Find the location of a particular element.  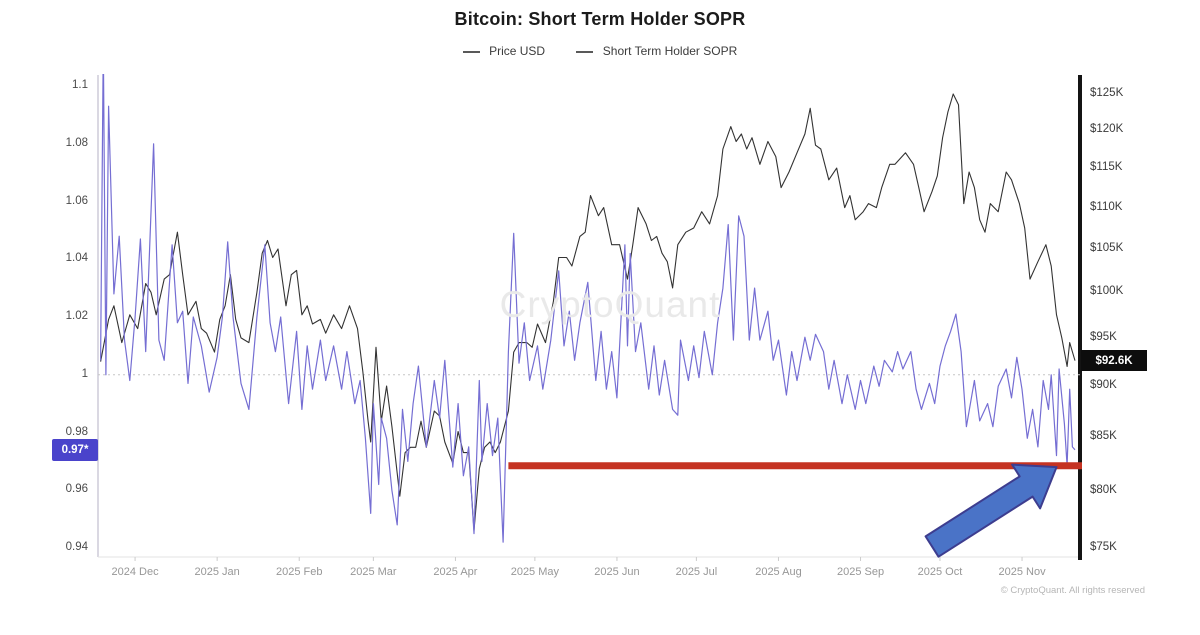

x-axis-tick-label: 2025 Jan is located at coordinates (217, 572).